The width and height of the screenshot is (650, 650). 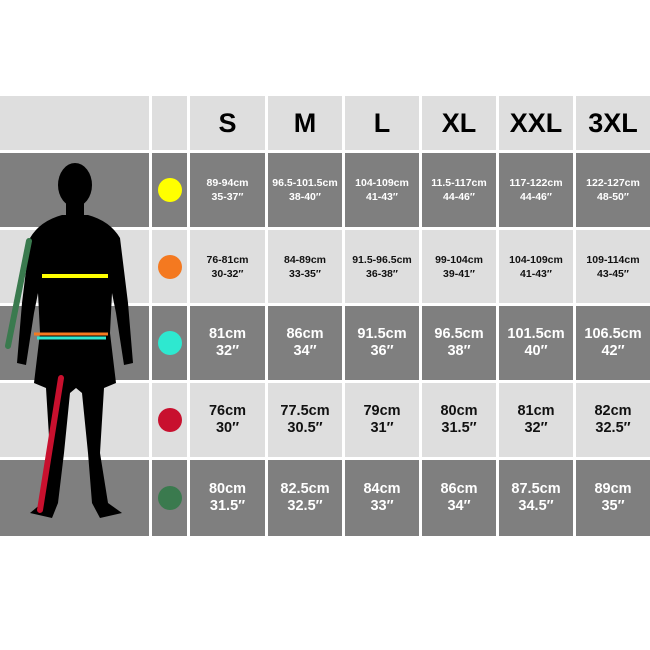 I want to click on yellow-circle-icon, so click(x=169, y=190).